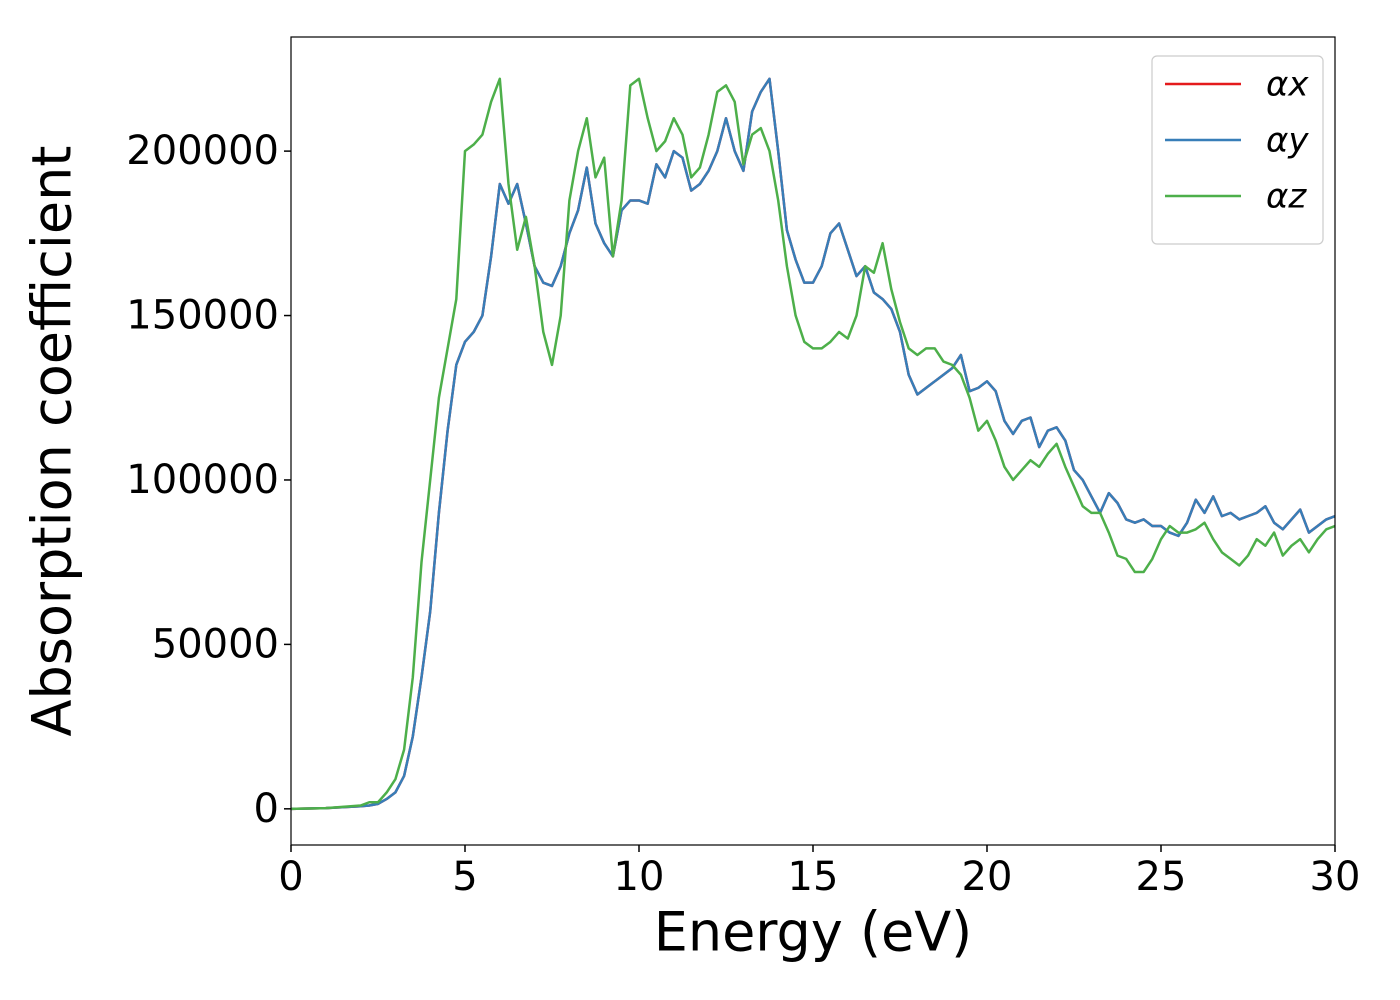  I want to click on y-tick-label: 200000, so click(202, 151).